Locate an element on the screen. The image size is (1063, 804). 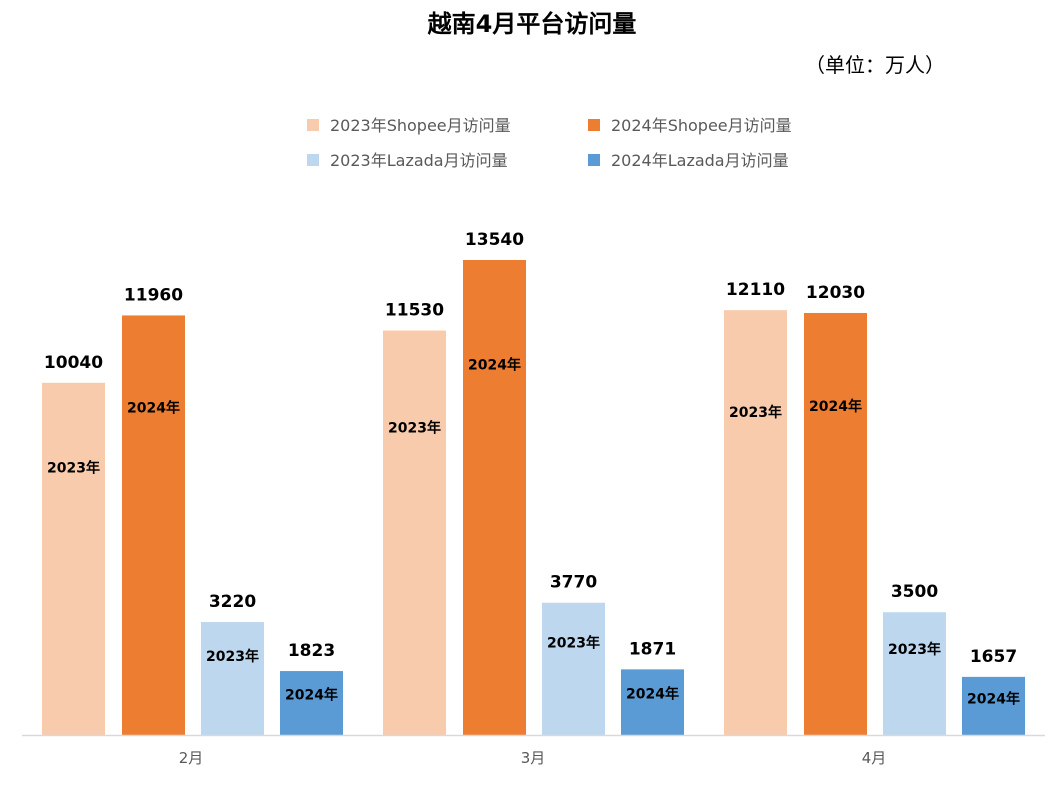
legend-label: 2024年Lazada月访问量 is located at coordinates (700, 160).